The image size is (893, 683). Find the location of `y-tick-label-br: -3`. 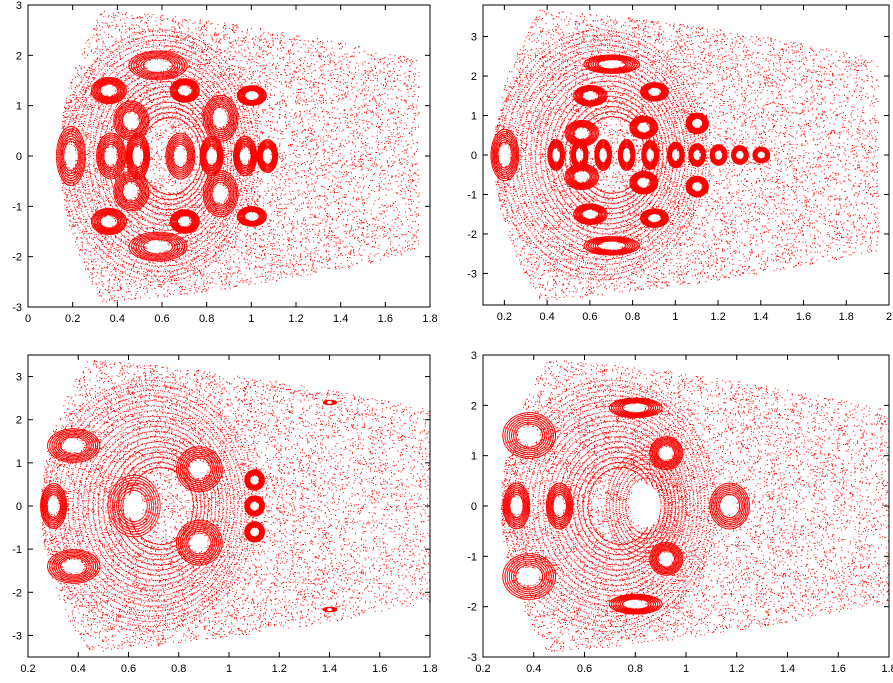

y-tick-label-br: -3 is located at coordinates (472, 658).